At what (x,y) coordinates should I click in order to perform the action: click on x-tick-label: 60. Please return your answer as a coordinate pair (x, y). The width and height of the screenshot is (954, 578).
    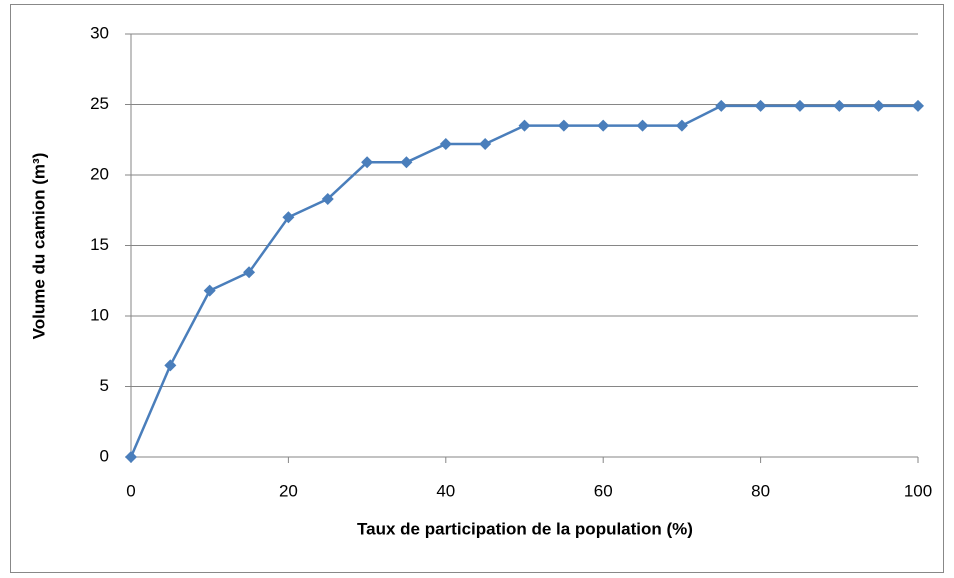
    Looking at the image, I should click on (603, 490).